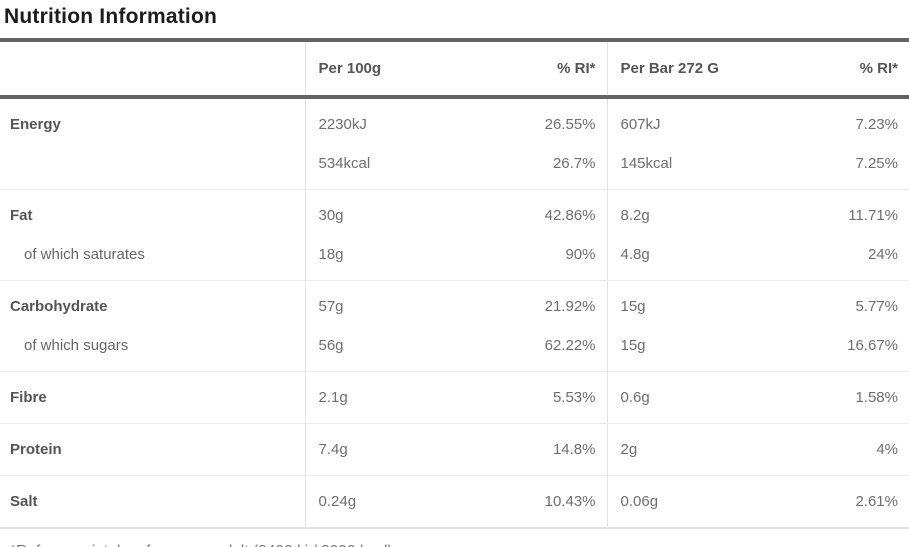 The width and height of the screenshot is (909, 547). Describe the element at coordinates (681, 258) in the screenshot. I see `cell-per-bar: 4.8g` at that location.